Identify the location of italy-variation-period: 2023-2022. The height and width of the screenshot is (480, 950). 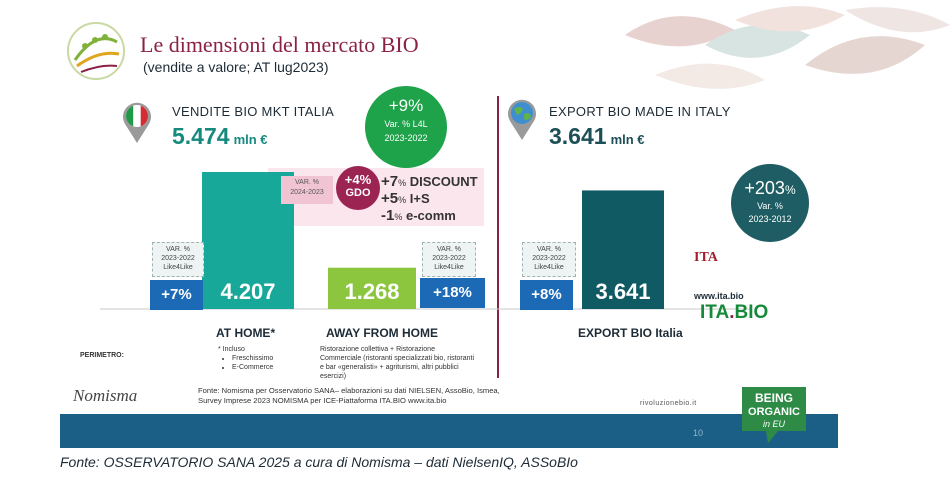
(406, 138).